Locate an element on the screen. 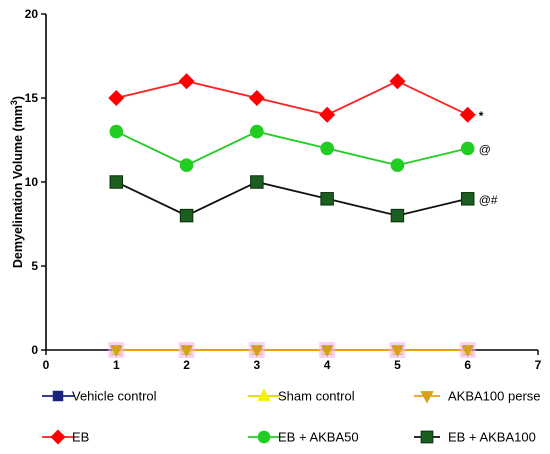  series-akba100-perse is located at coordinates (292, 350).